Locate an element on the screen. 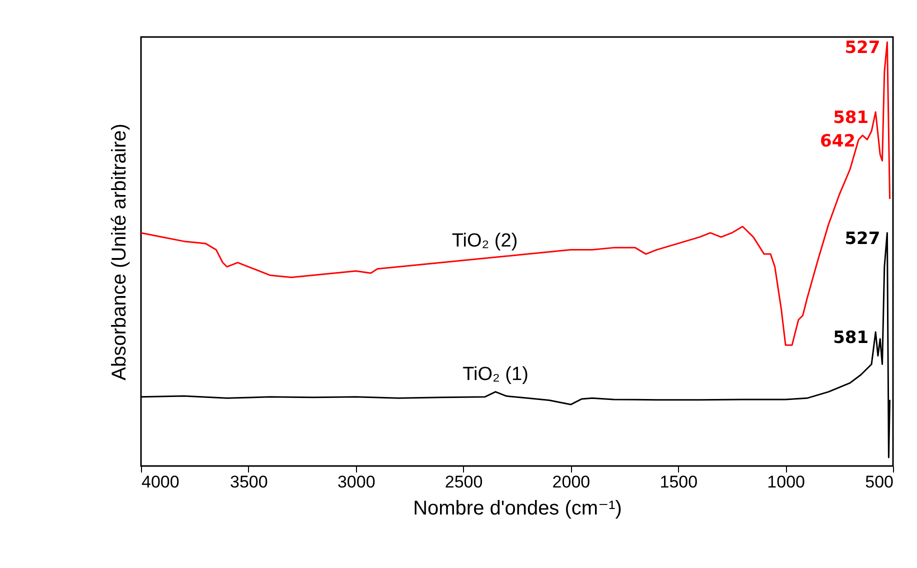 This screenshot has width=917, height=568. x-tick-label: 1000 is located at coordinates (786, 482).